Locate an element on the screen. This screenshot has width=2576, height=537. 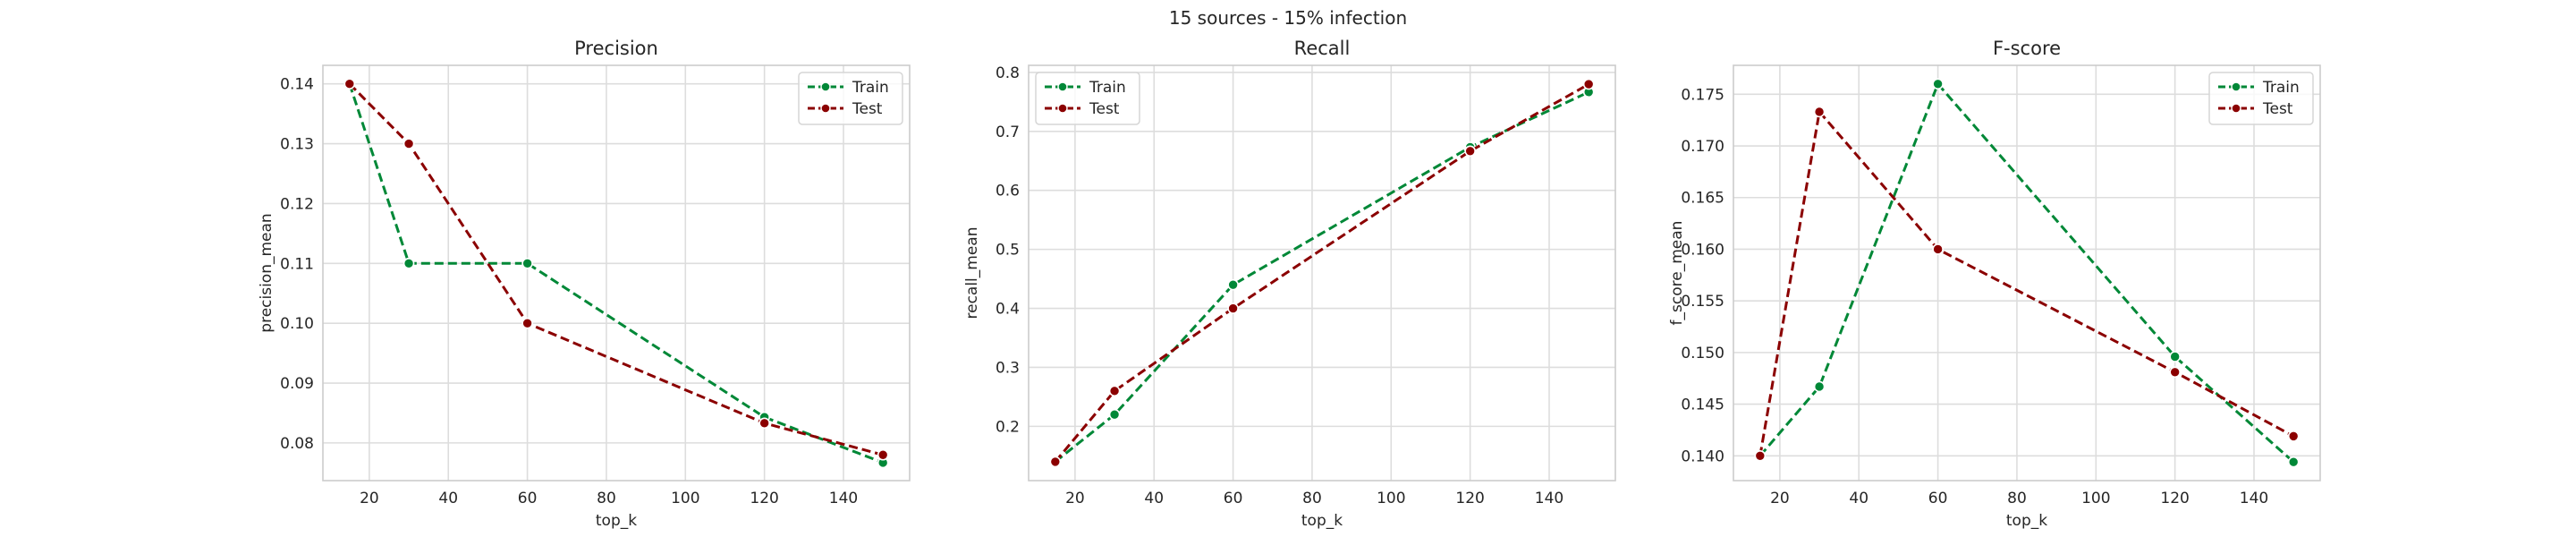
y-tick-label: 0.12 is located at coordinates (297, 204).